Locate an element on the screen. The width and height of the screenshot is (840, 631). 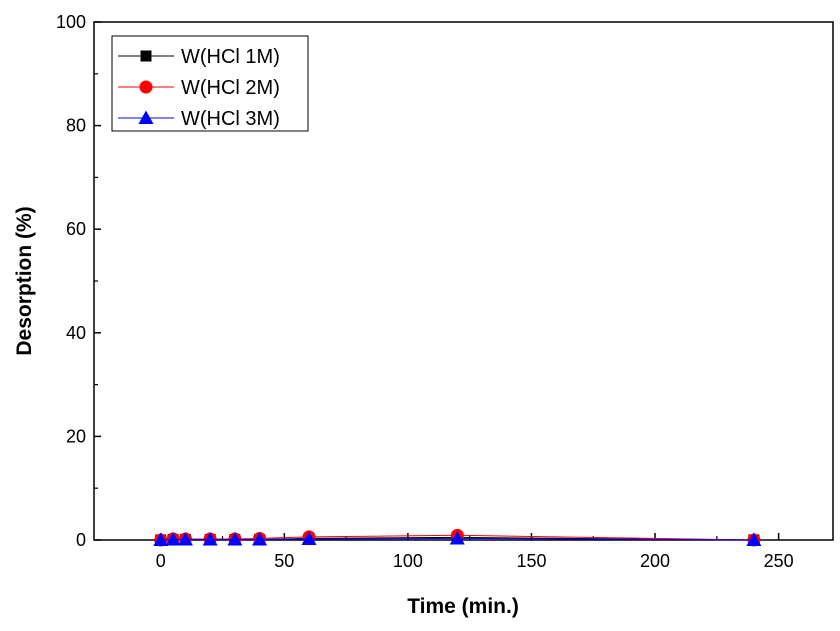
x-tick-label: 100 is located at coordinates (408, 561).